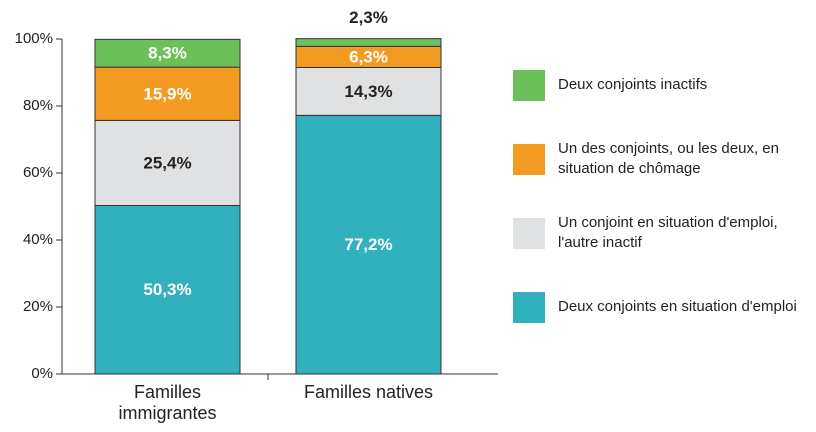 This screenshot has height=432, width=816. I want to click on y-tick-label: 80%, so click(38, 105).